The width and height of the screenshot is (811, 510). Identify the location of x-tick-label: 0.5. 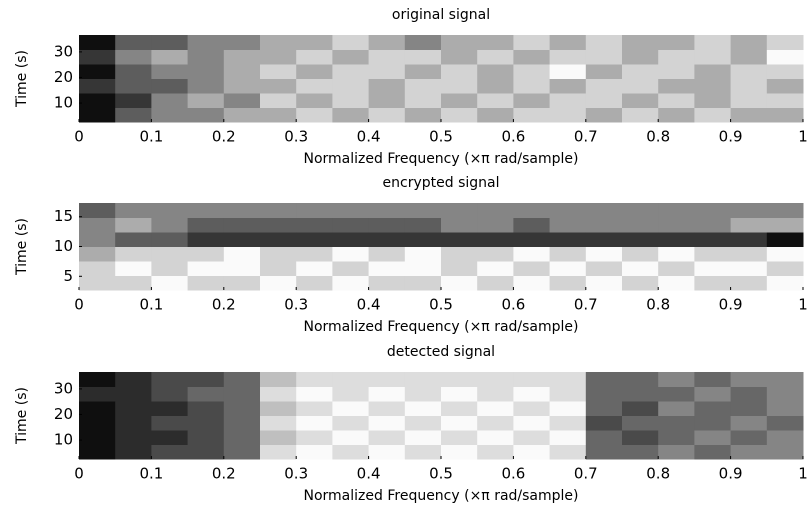
(441, 474).